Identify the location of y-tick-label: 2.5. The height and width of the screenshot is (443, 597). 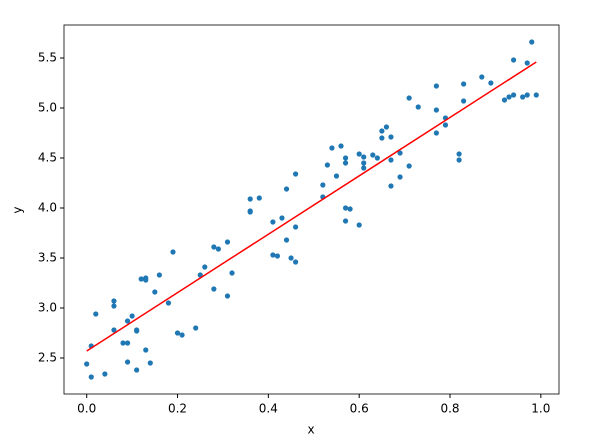
(47, 358).